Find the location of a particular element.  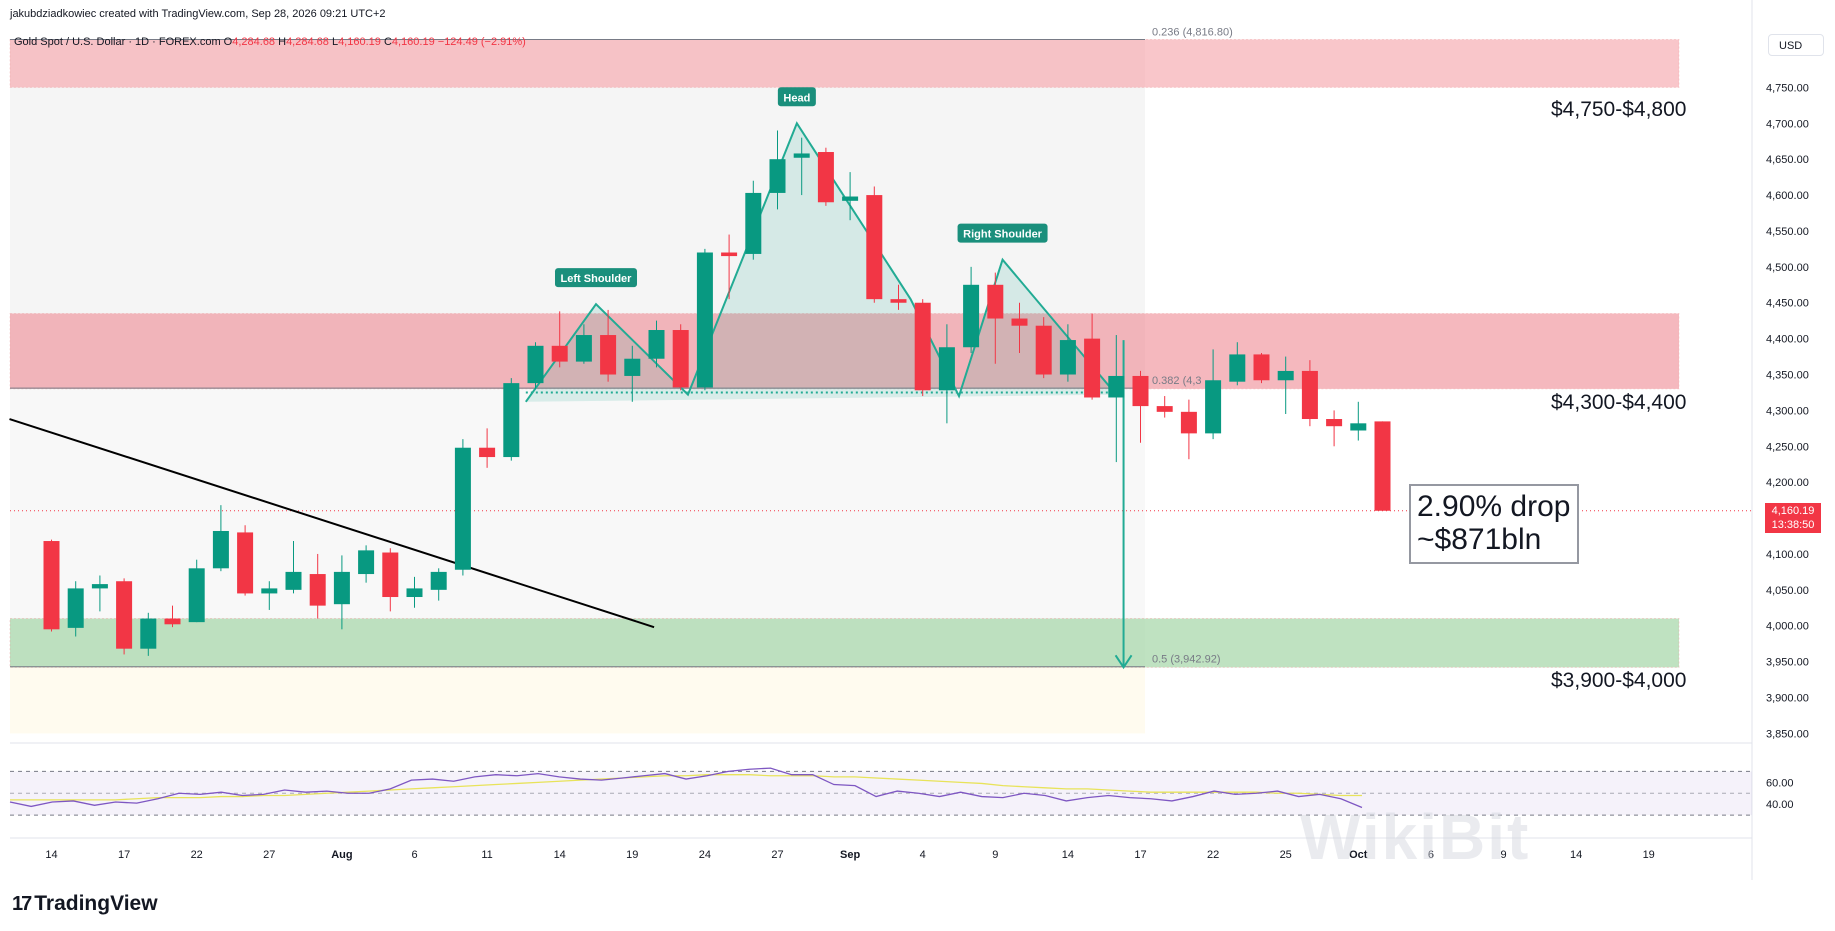

x-tick-19: 6 is located at coordinates (1431, 855).